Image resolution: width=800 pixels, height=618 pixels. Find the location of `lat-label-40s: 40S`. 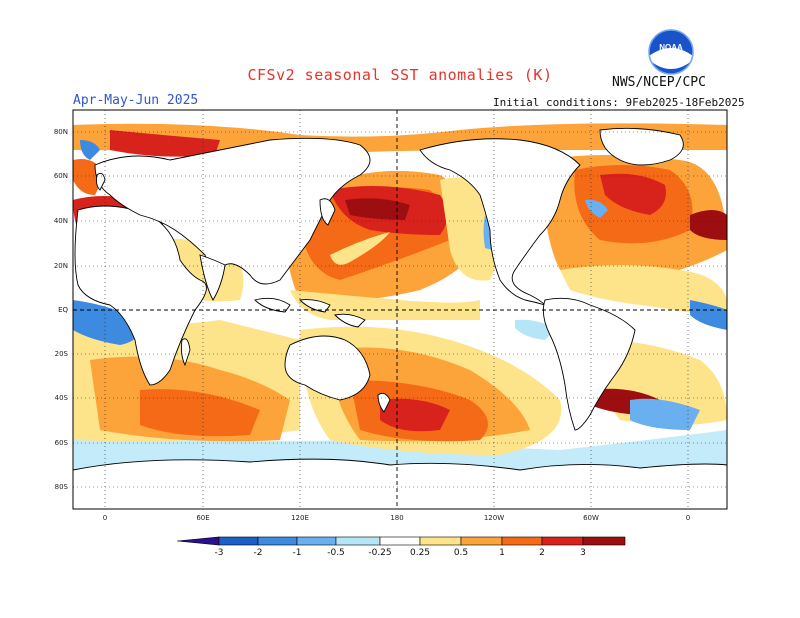

lat-label-40s: 40S is located at coordinates (61, 398).